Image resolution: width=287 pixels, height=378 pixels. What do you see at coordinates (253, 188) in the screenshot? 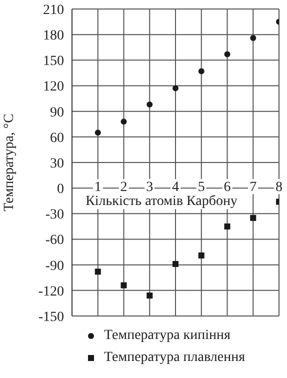
I see `x-tick-label: 7` at bounding box center [253, 188].